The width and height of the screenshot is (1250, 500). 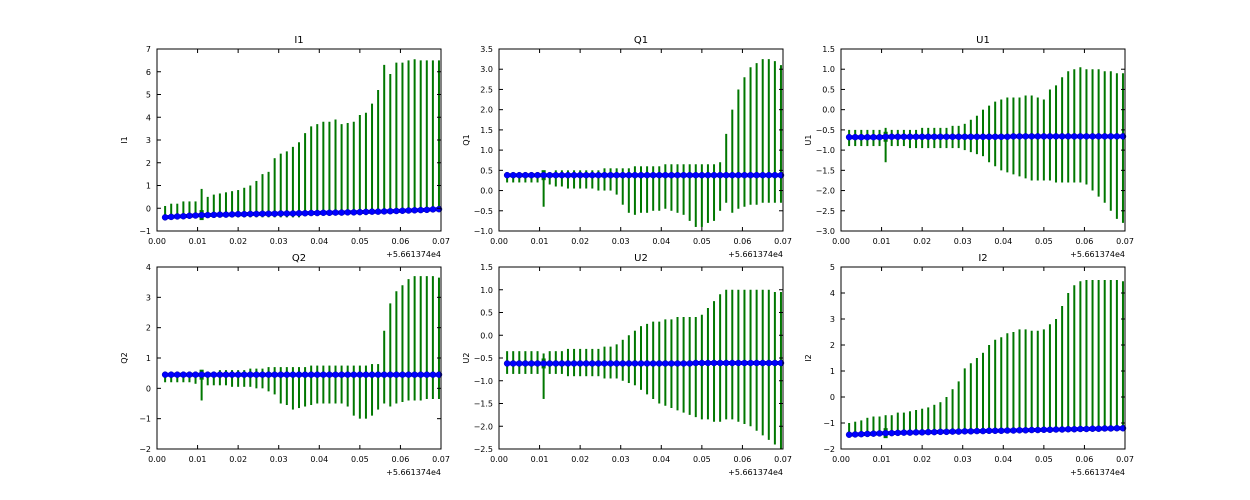 I want to click on axes-frame, so click(x=983, y=140).